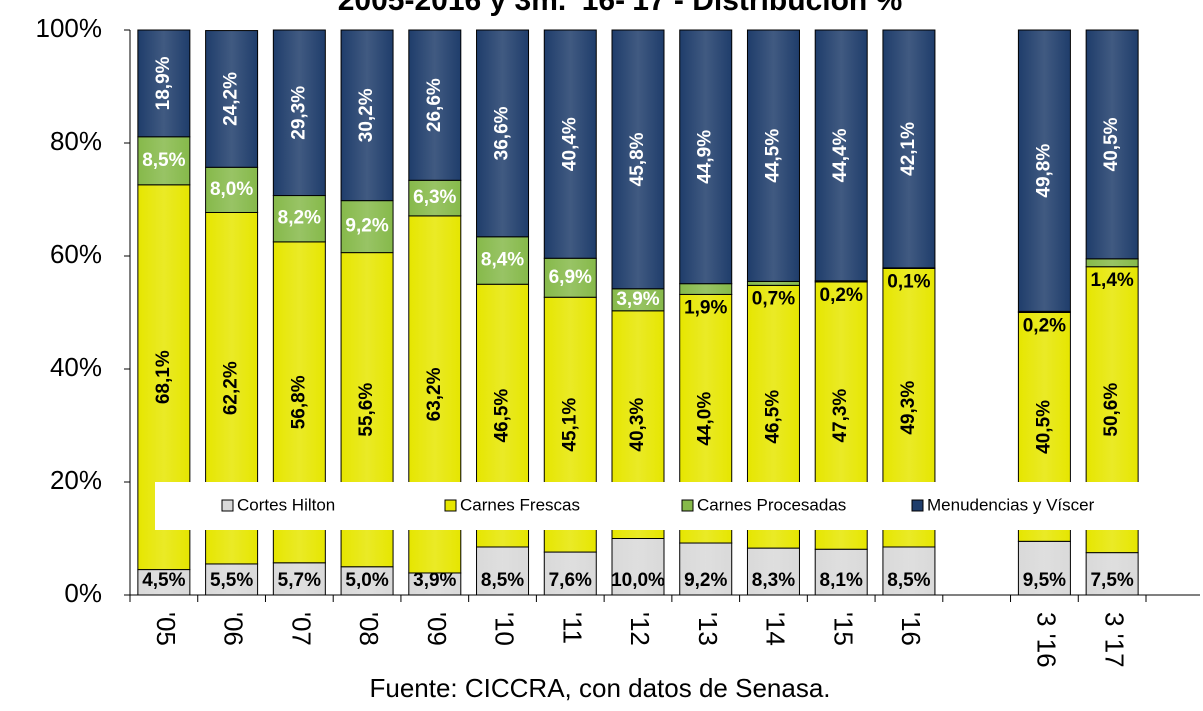  What do you see at coordinates (570, 580) in the screenshot?
I see `data-label: 7,6%` at bounding box center [570, 580].